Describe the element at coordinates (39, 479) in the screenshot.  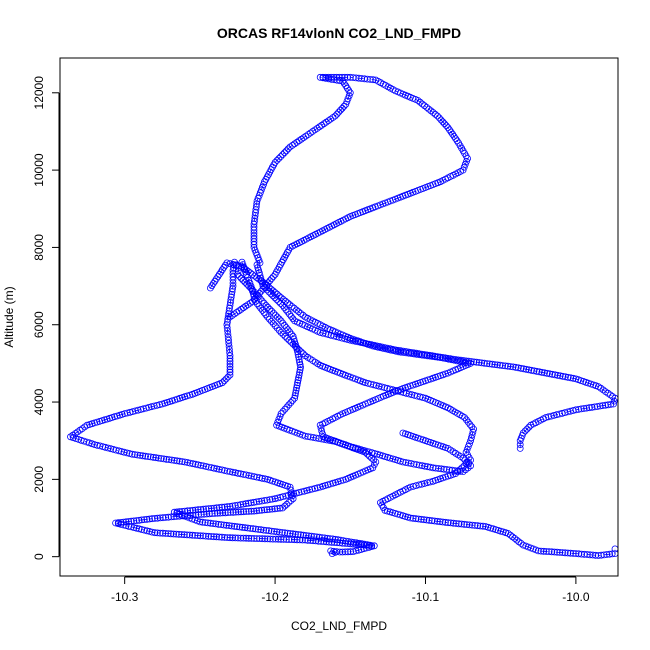
I see `y-tick-label: 2000` at that location.